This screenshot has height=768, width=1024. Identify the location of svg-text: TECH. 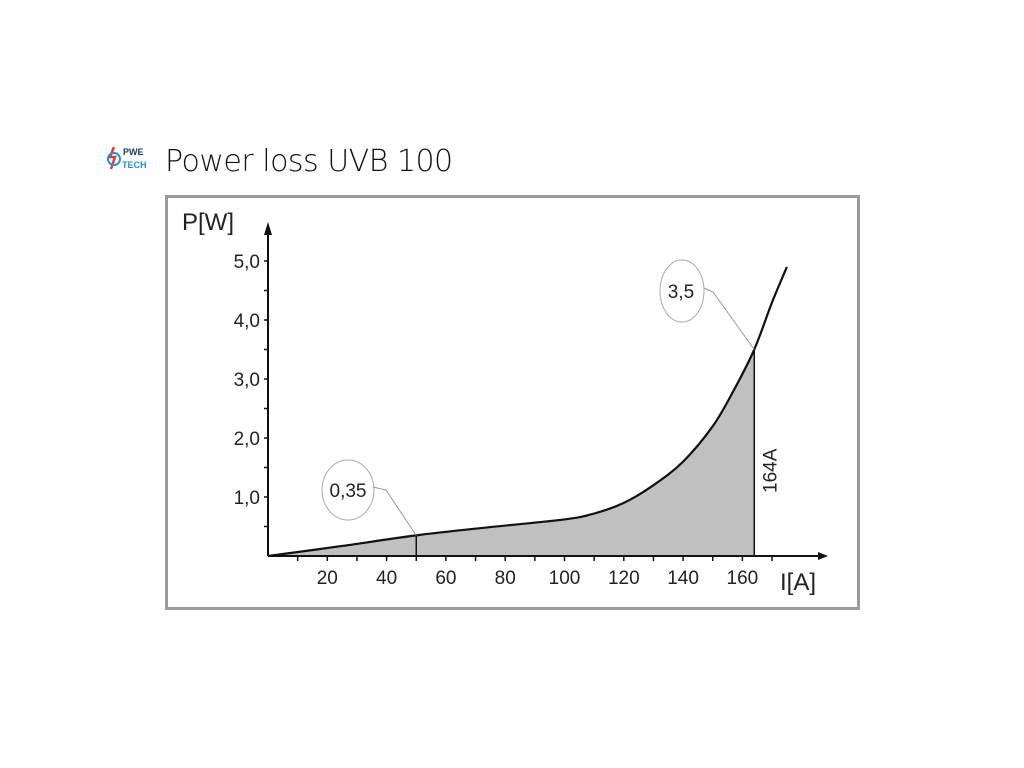
(134, 165).